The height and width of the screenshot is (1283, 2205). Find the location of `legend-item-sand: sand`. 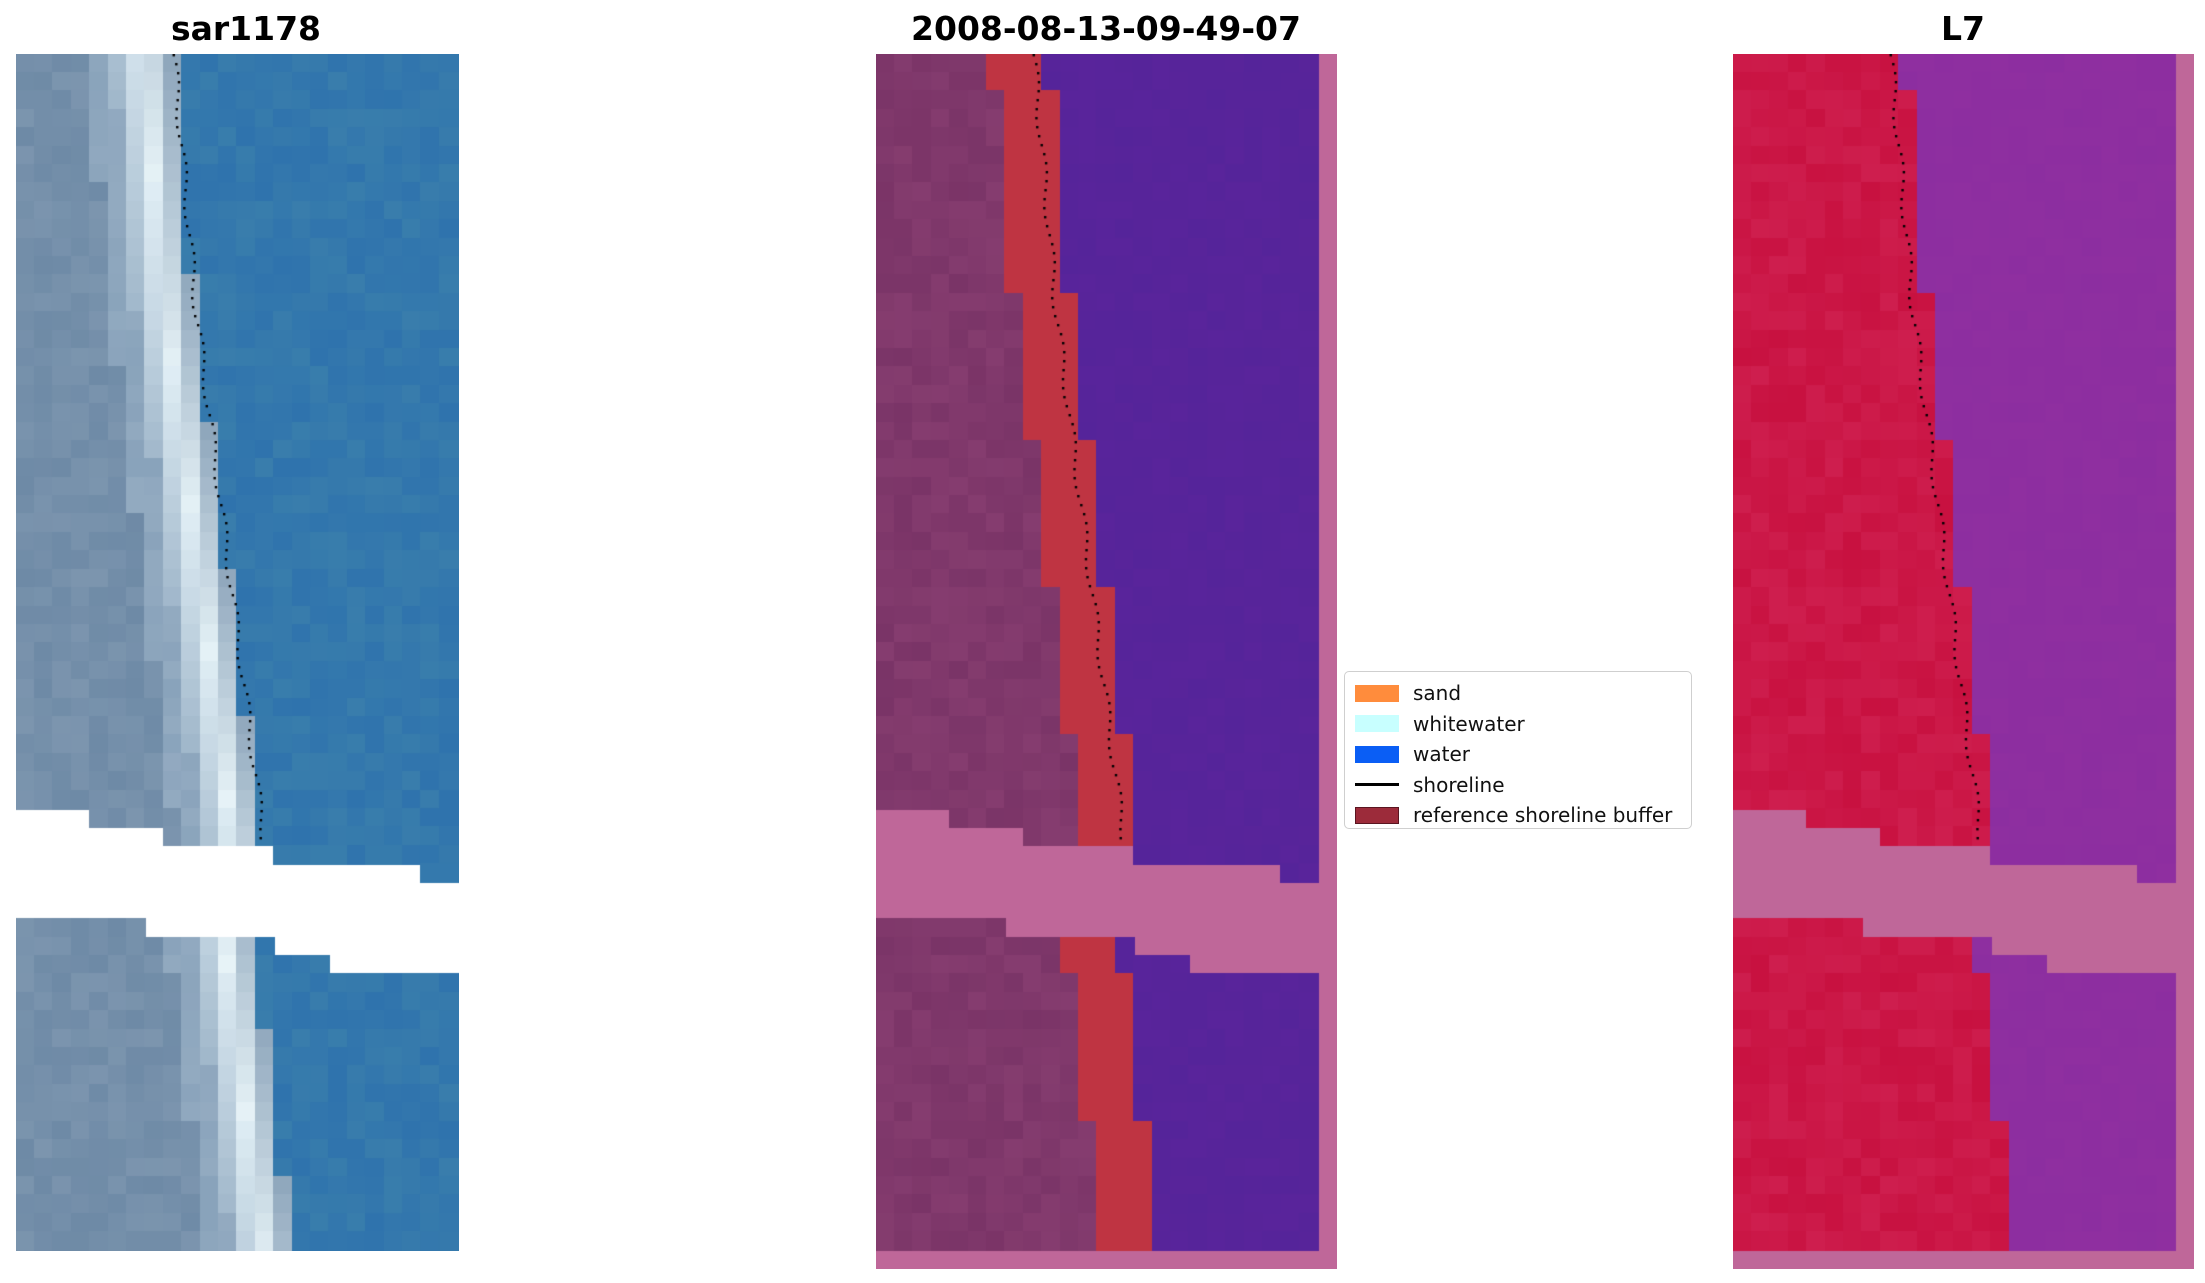

legend-item-sand: sand is located at coordinates (1518, 693).